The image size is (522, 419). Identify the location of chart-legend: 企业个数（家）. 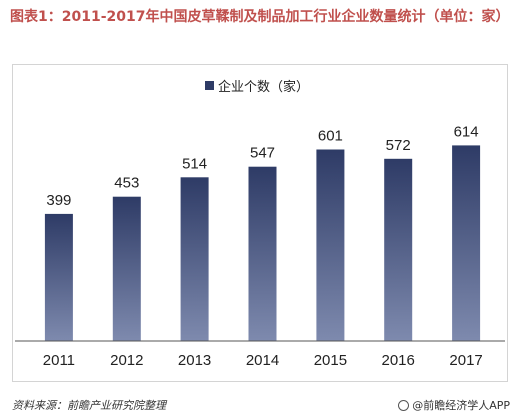
(257, 87).